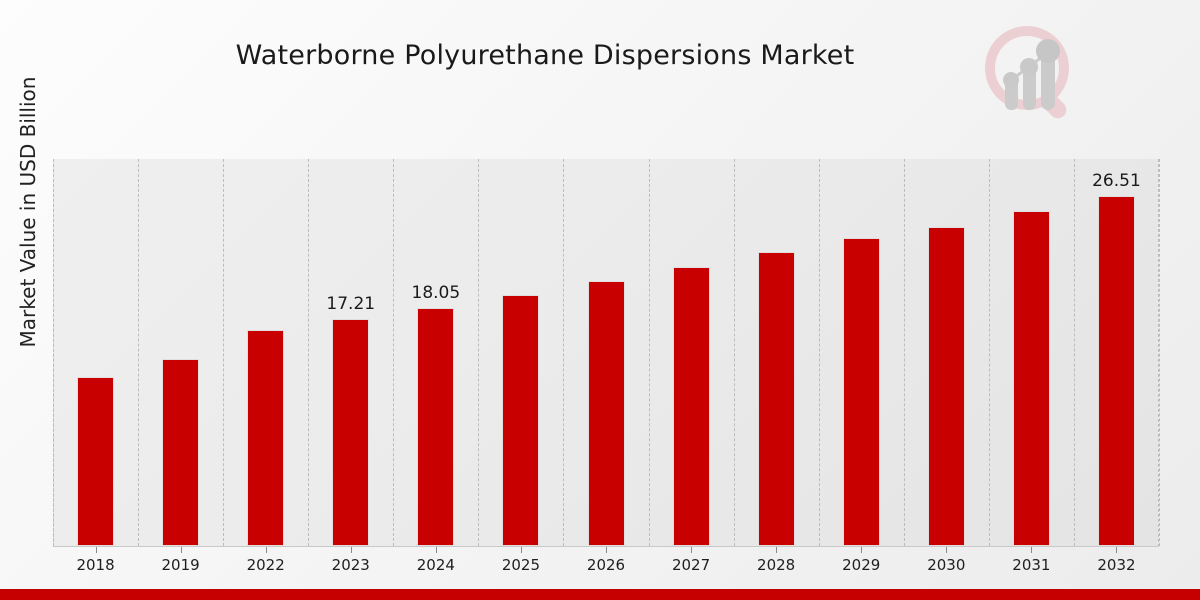  I want to click on tick-mark-2028, so click(777, 550).